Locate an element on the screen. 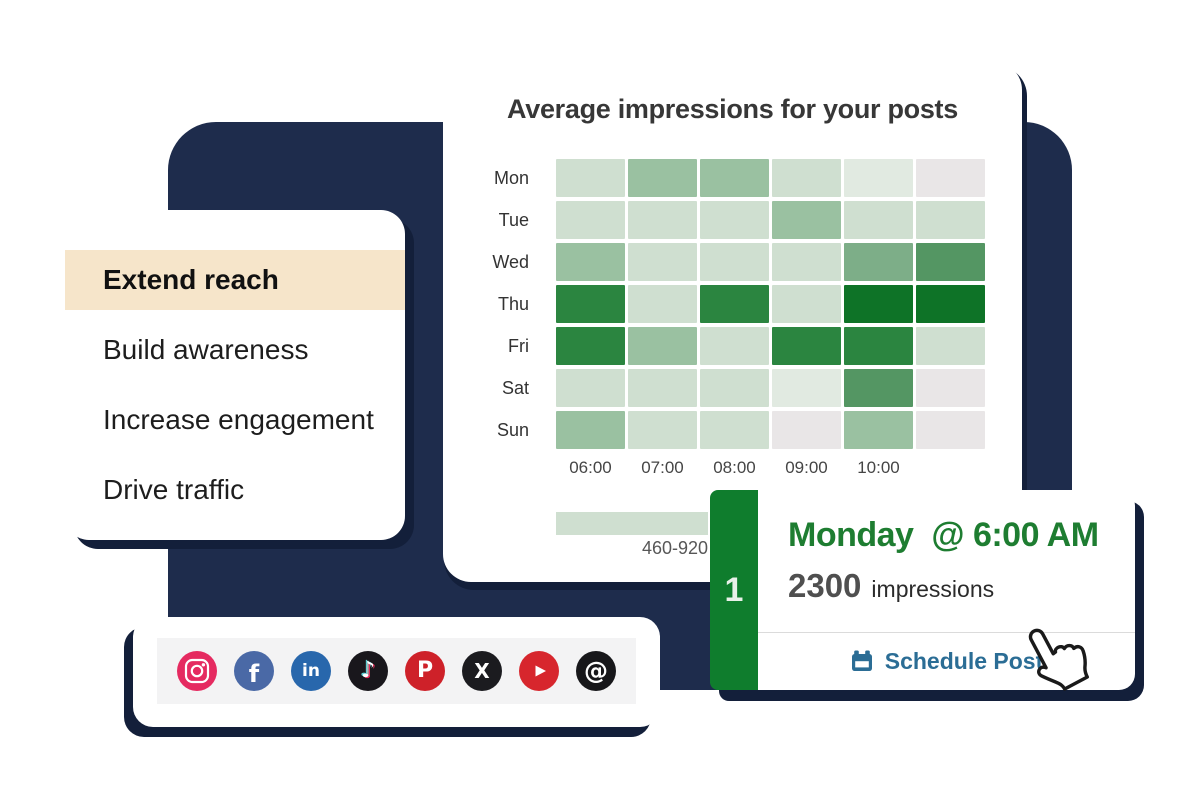  best-time-headline: Monday @ 6:00 AM is located at coordinates (943, 535).